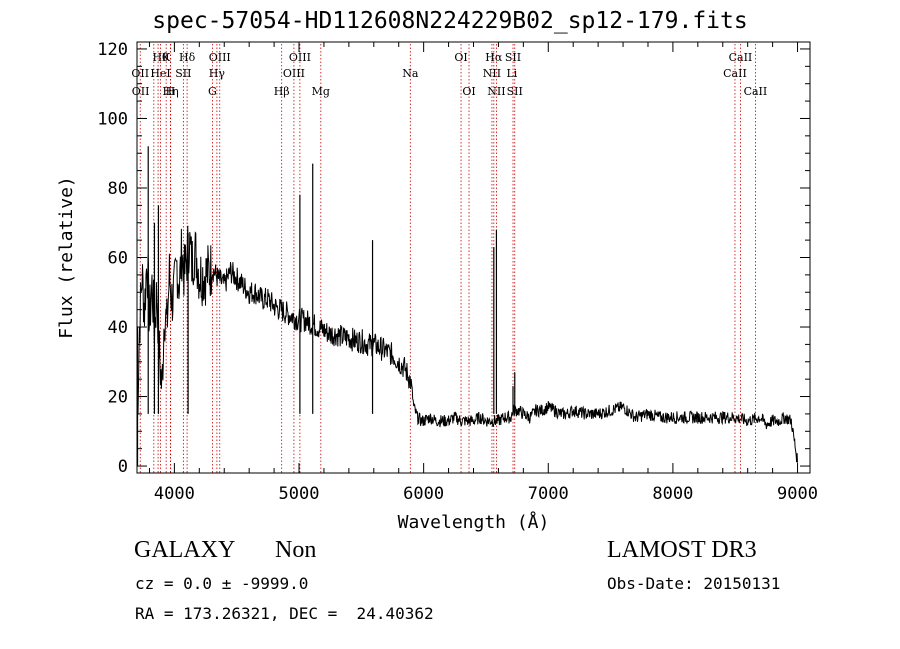  Describe the element at coordinates (118, 398) in the screenshot. I see `y-tick-label: 20` at that location.